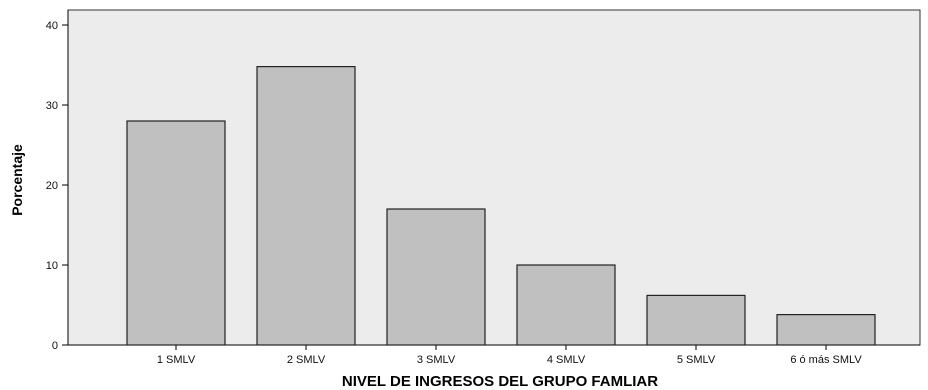  Describe the element at coordinates (696, 360) in the screenshot. I see `x-tick-label: 5 SMLV` at that location.